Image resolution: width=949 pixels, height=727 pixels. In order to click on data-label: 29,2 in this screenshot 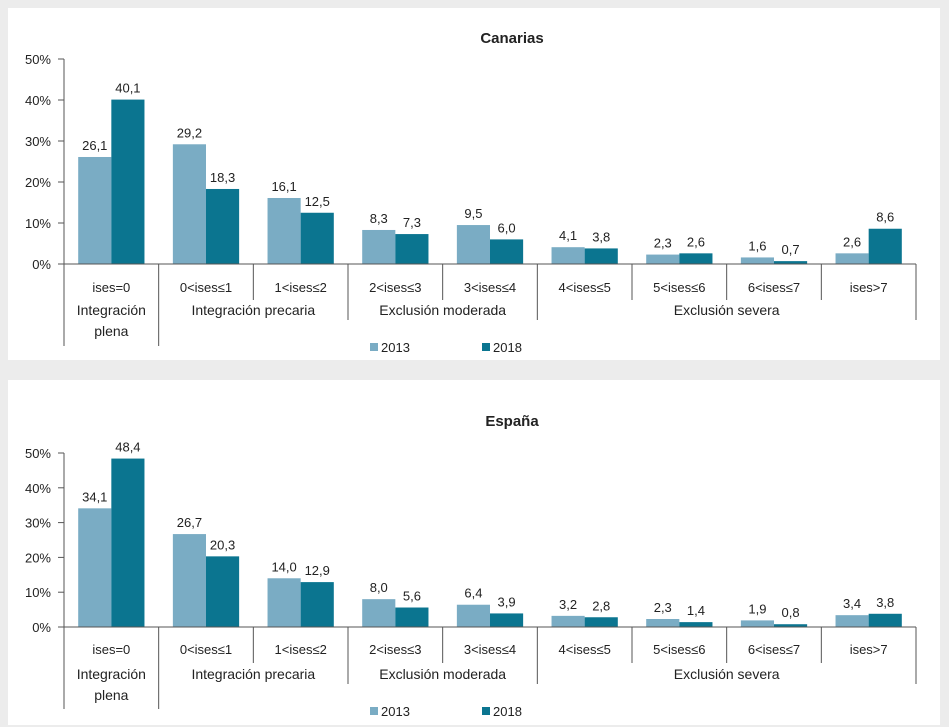, I will do `click(189, 132)`.